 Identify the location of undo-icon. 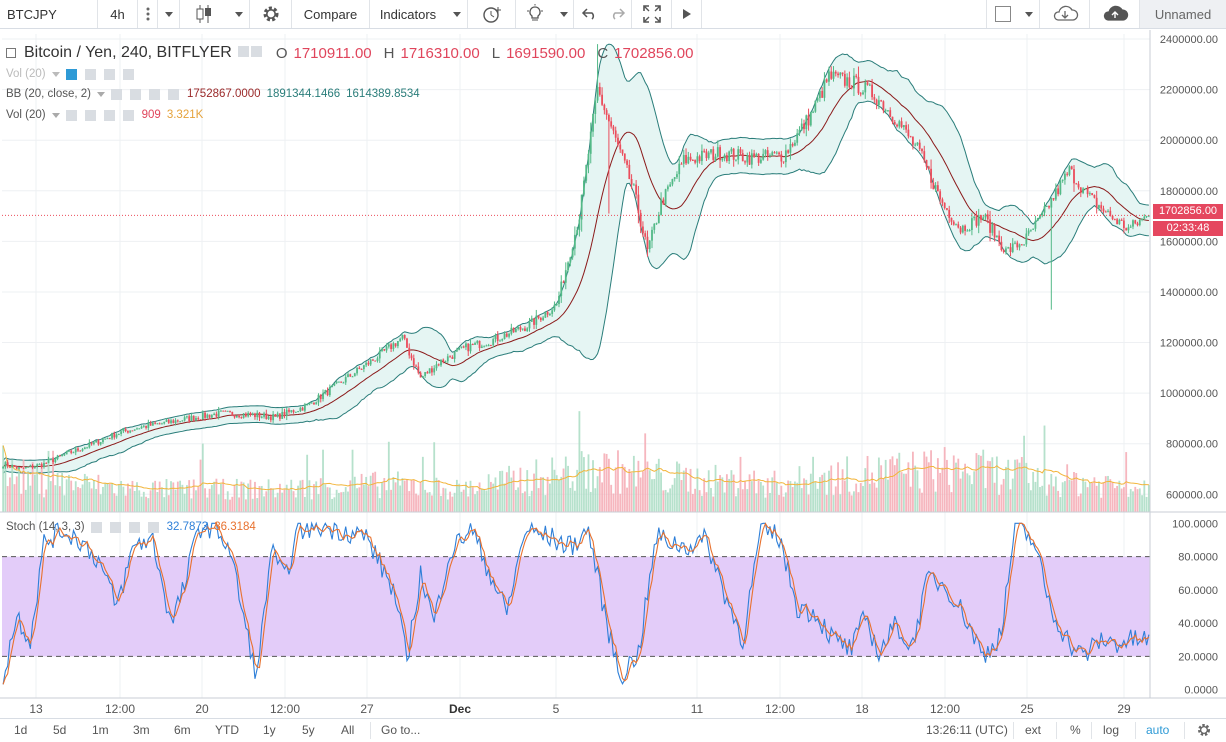
(589, 14).